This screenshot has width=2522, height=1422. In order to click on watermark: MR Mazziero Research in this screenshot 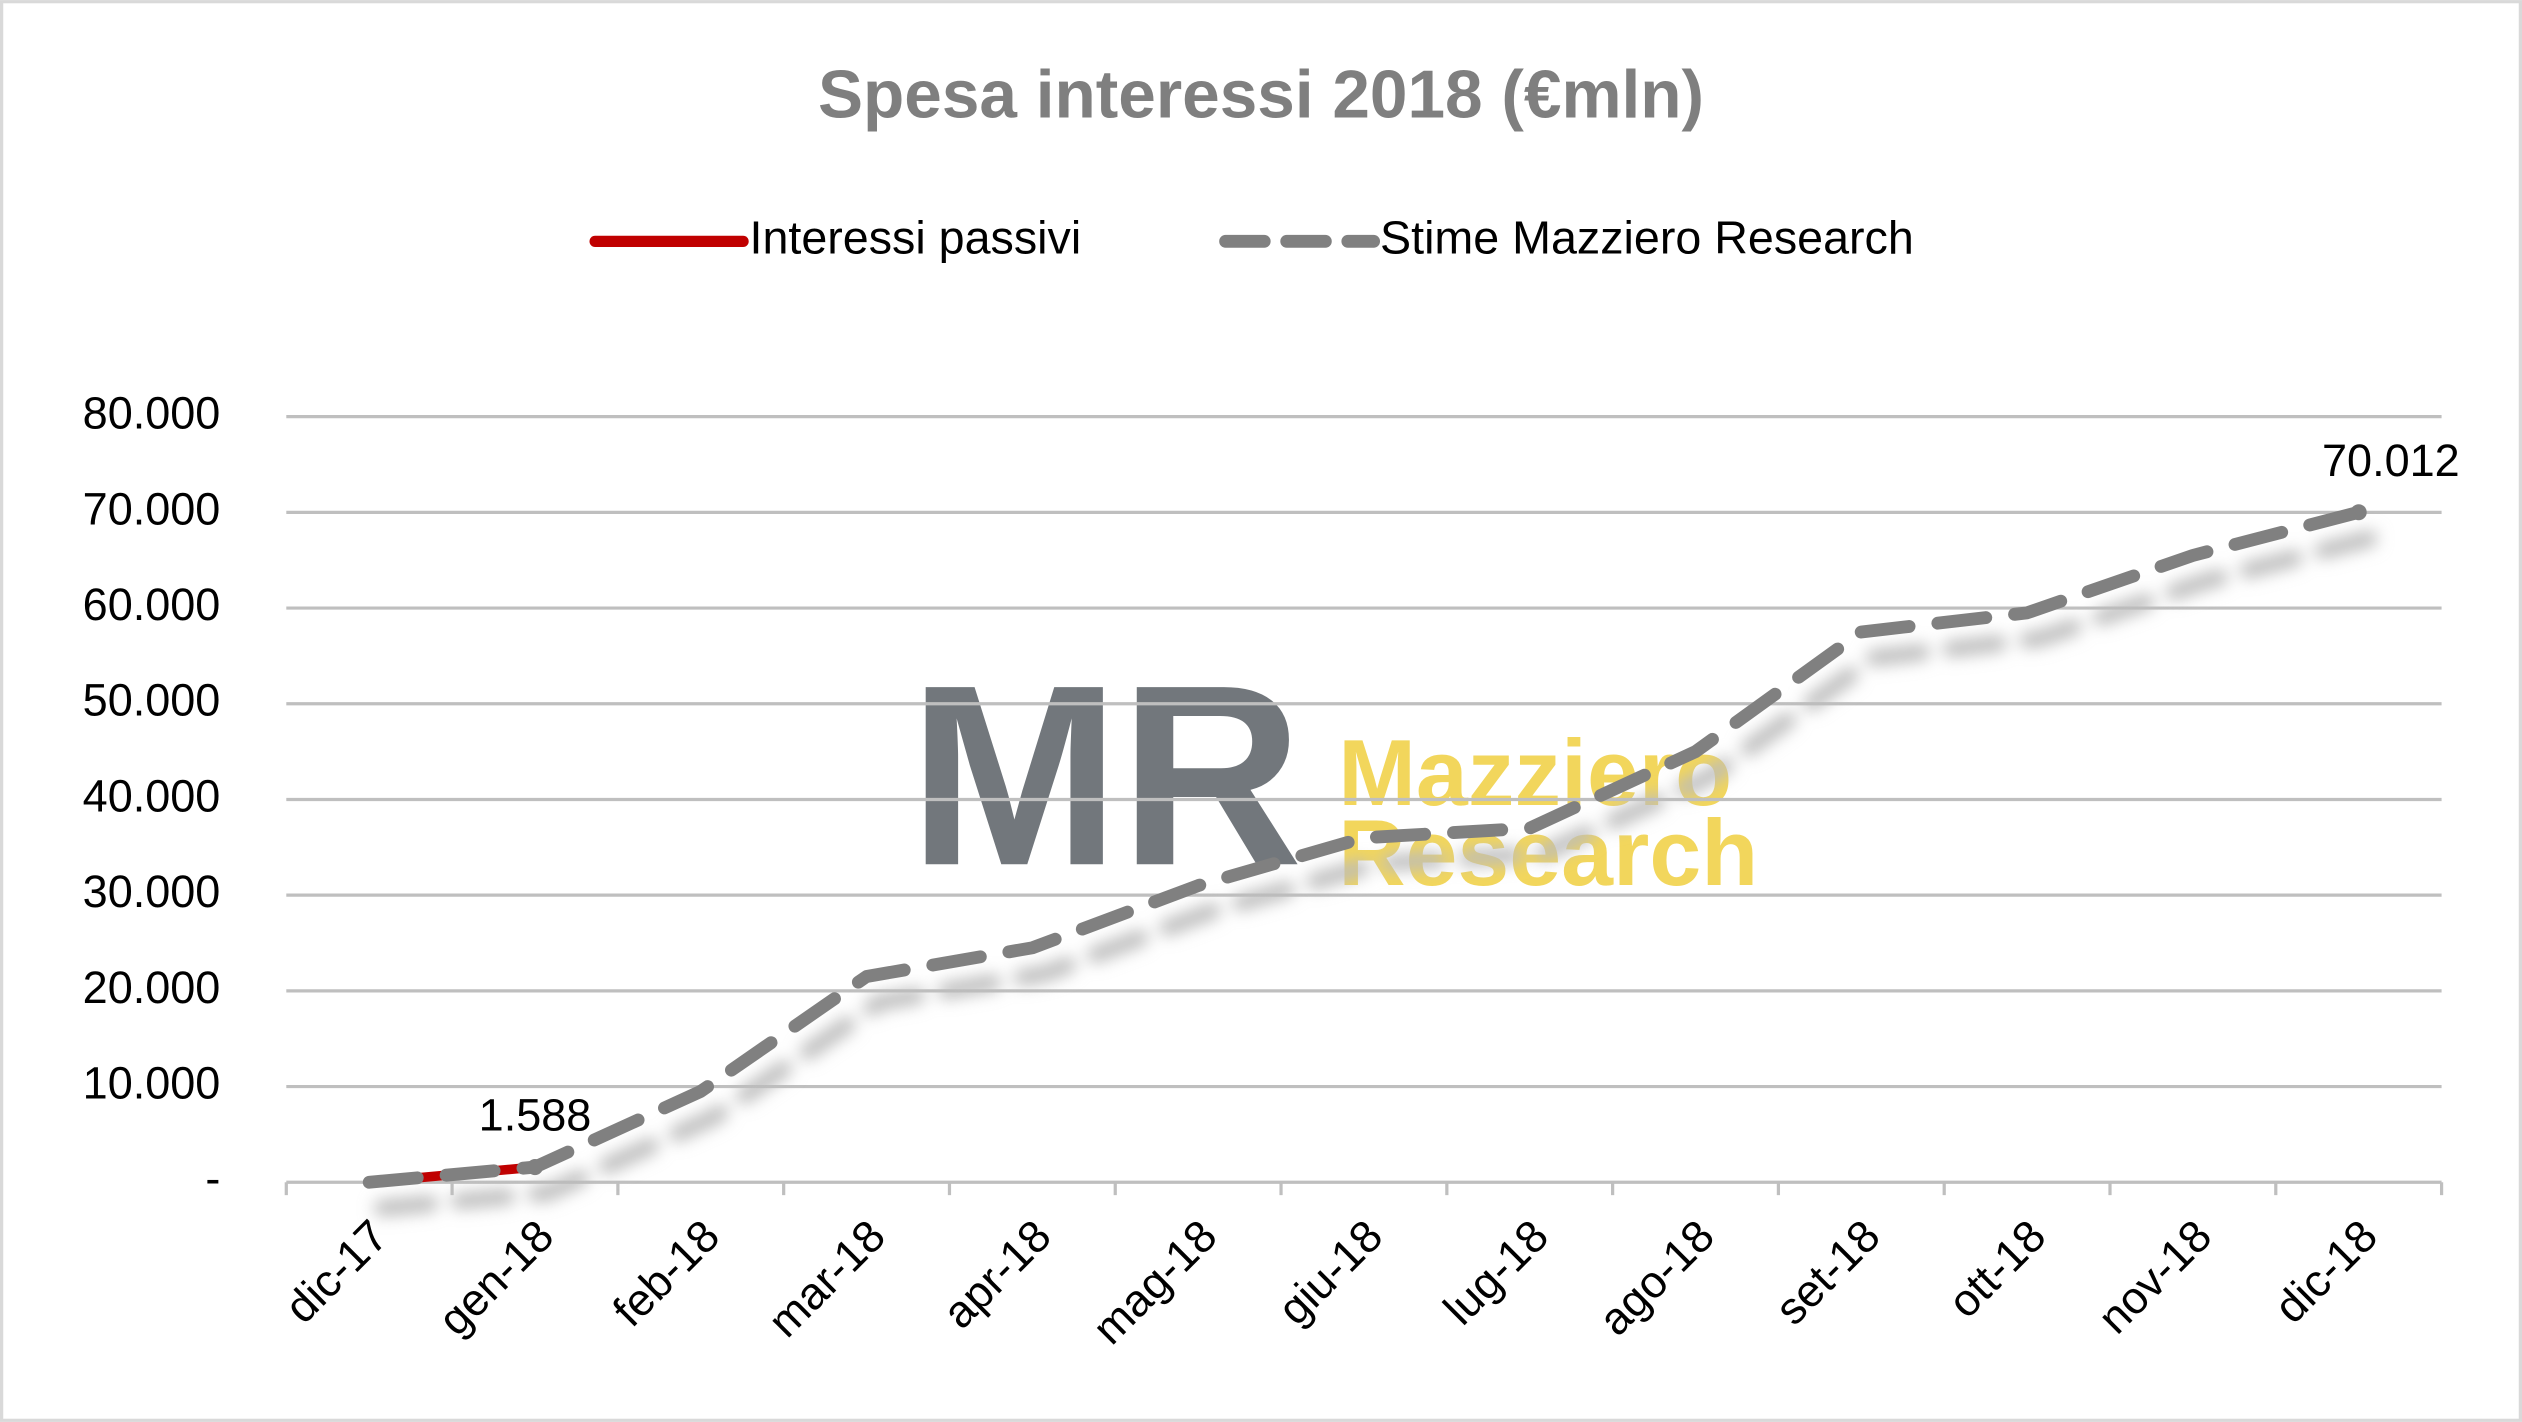, I will do `click(1333, 775)`.